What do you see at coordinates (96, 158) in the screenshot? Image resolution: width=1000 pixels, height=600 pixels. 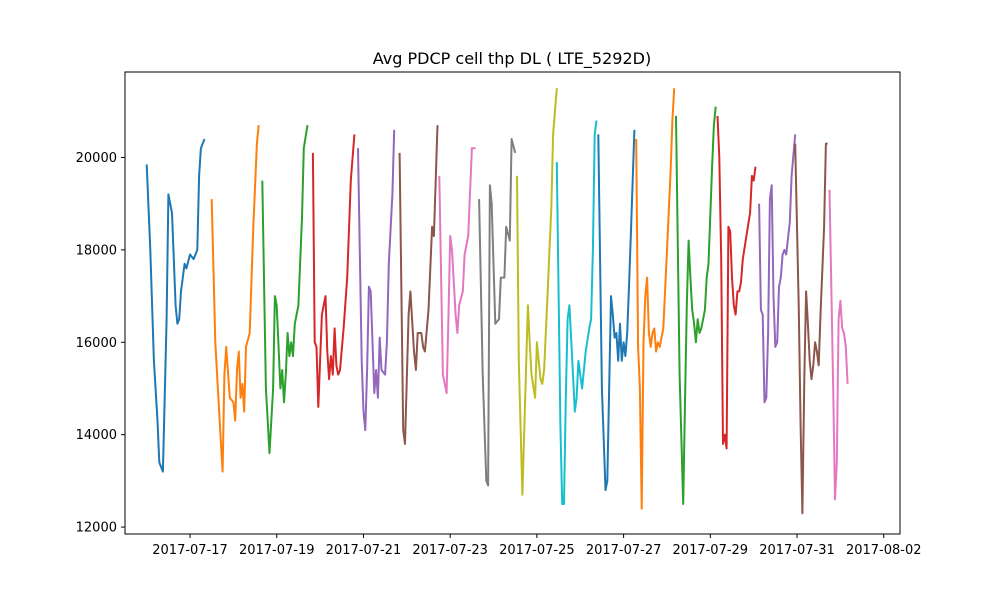 I see `y-tick-label: 20000` at bounding box center [96, 158].